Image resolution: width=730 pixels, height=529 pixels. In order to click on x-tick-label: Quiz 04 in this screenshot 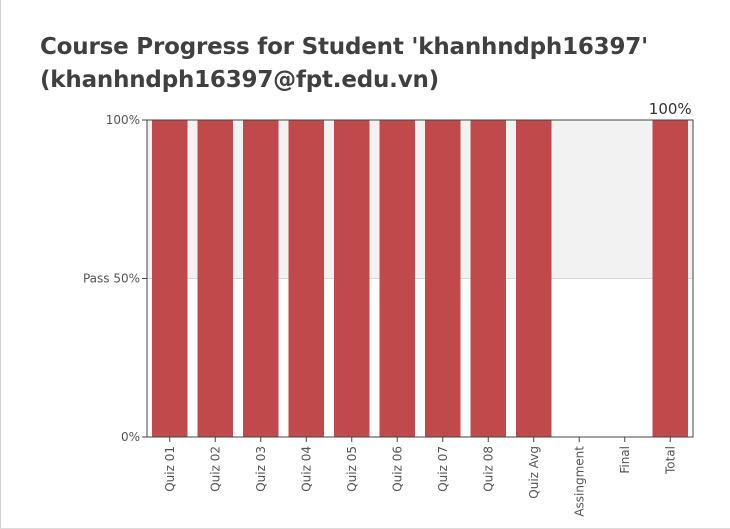, I will do `click(306, 469)`.